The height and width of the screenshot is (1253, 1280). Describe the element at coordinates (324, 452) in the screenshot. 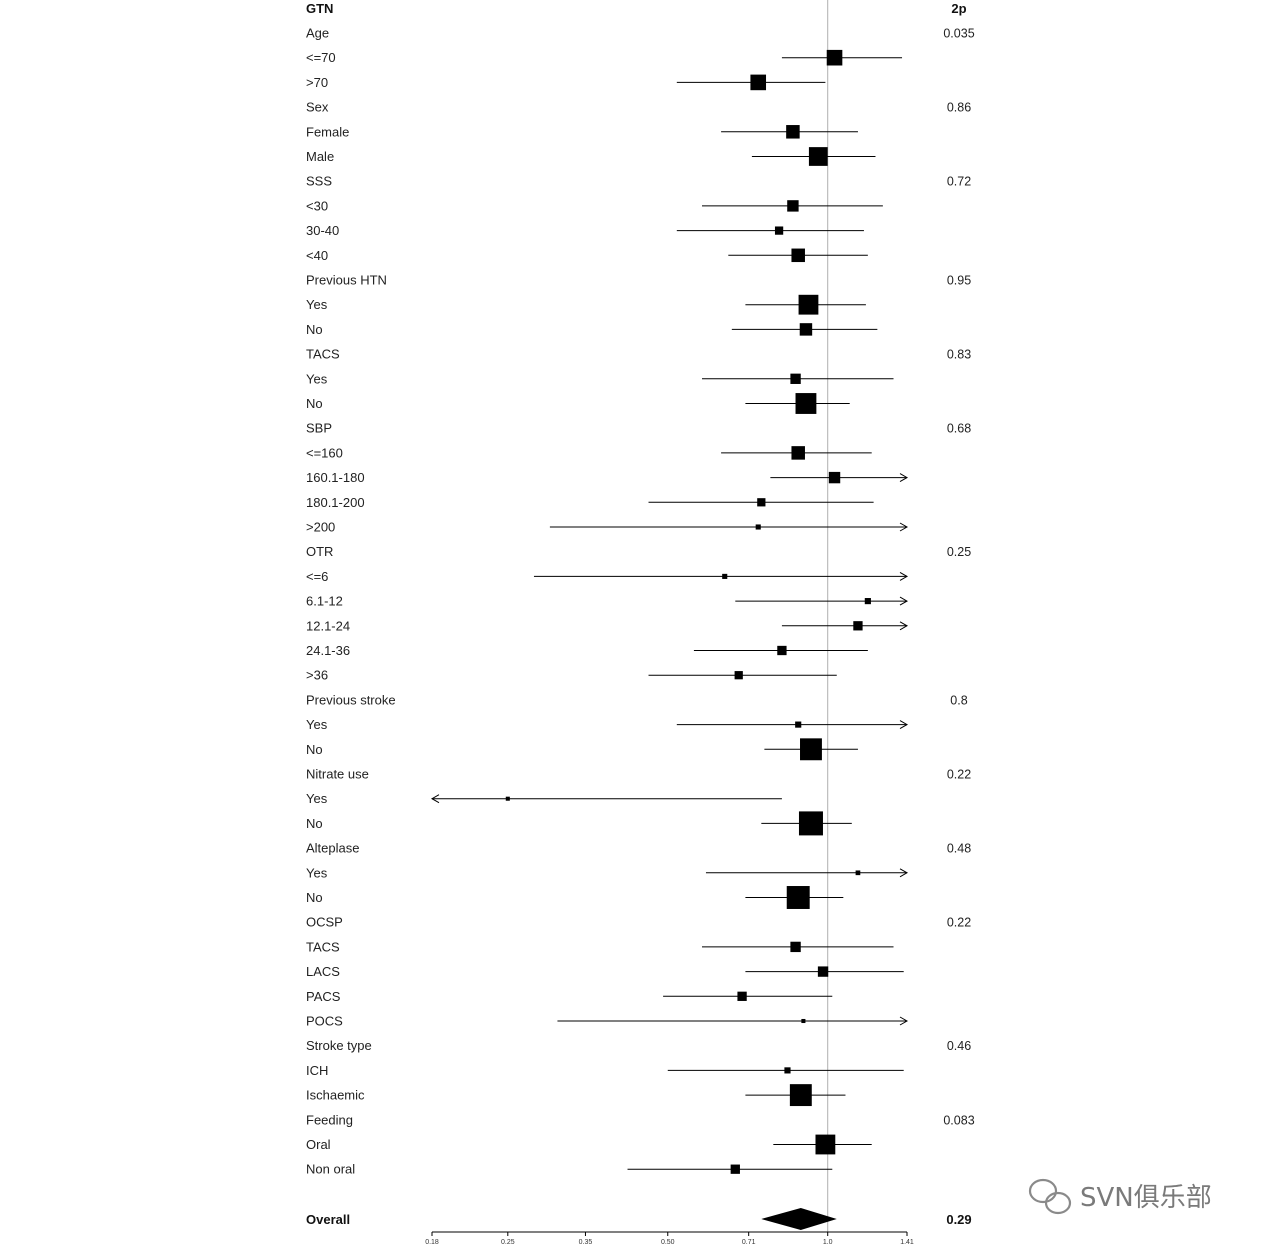

I see `subgroup-label: <=160` at that location.